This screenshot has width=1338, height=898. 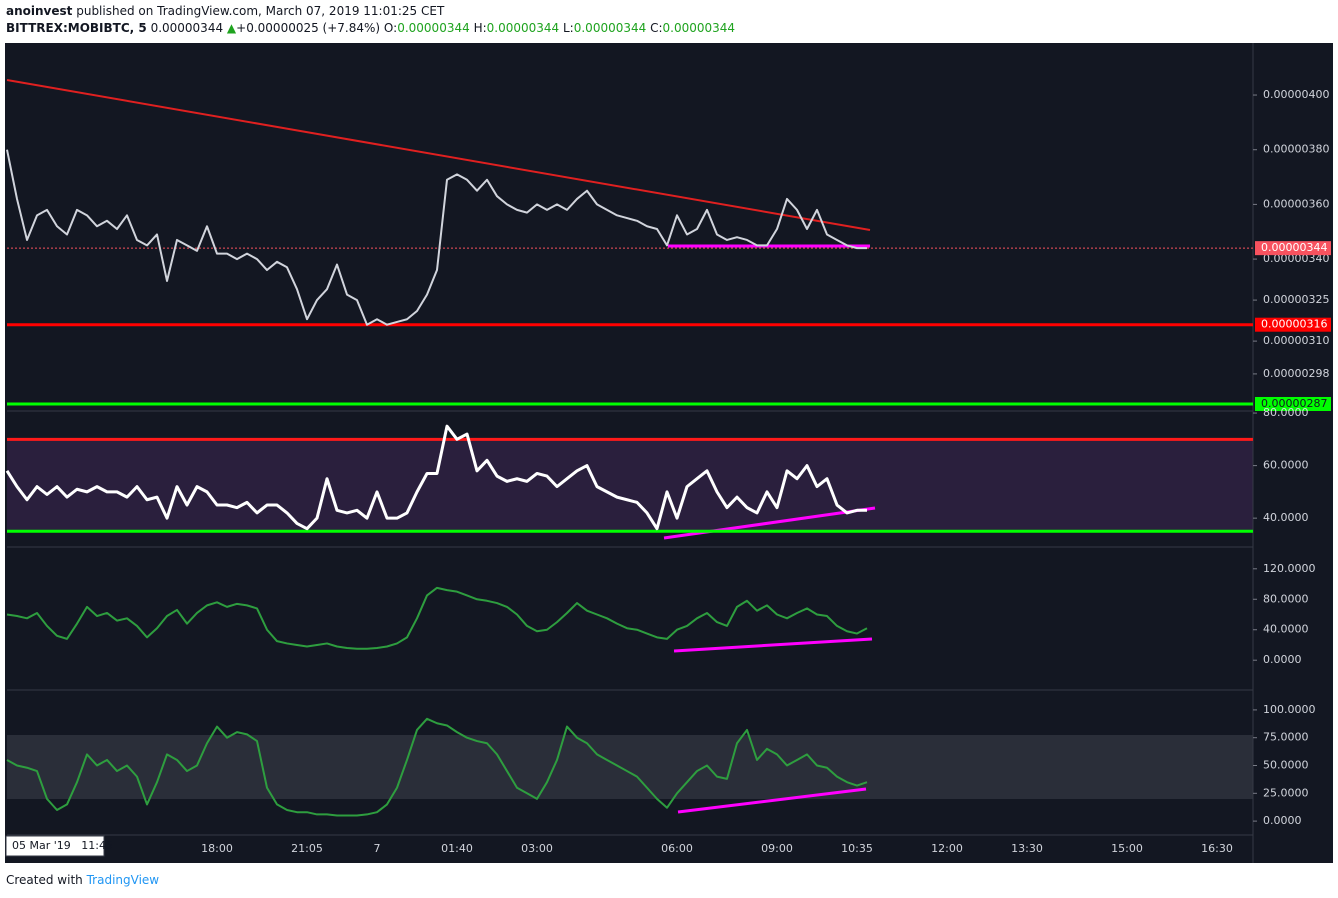 I want to click on x-tick-label: 16:30, so click(x=1217, y=848).